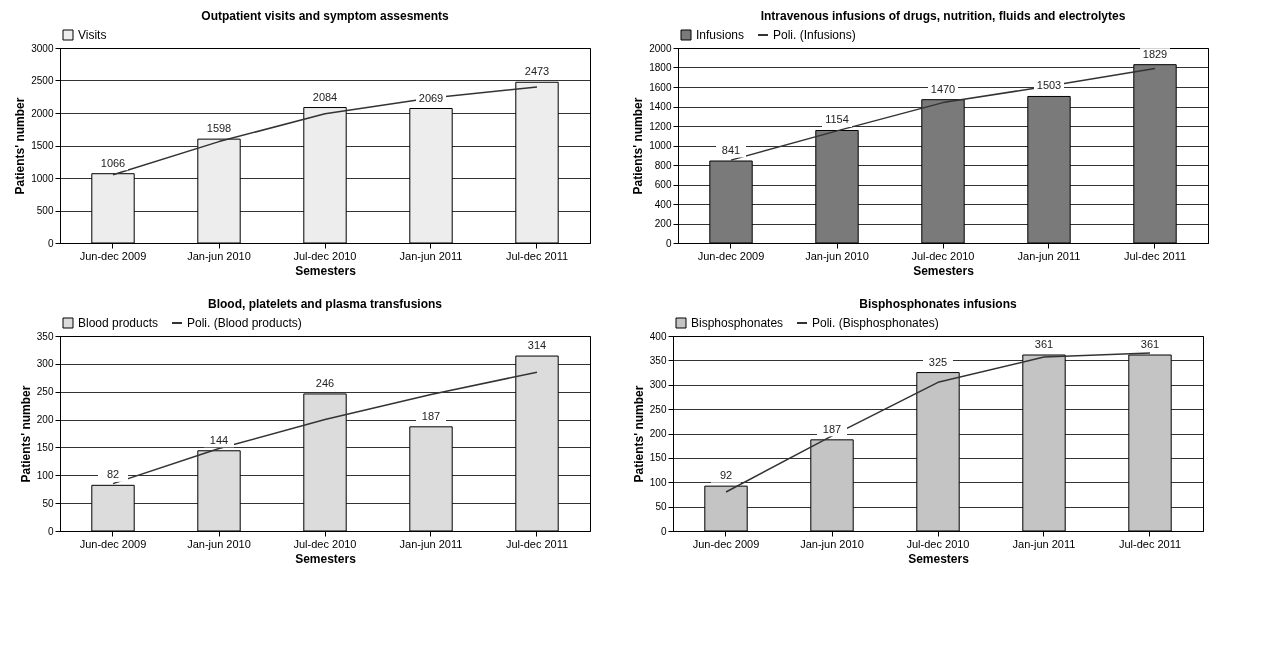 The width and height of the screenshot is (1282, 647). What do you see at coordinates (1155, 53) in the screenshot?
I see `data-label: 1829` at bounding box center [1155, 53].